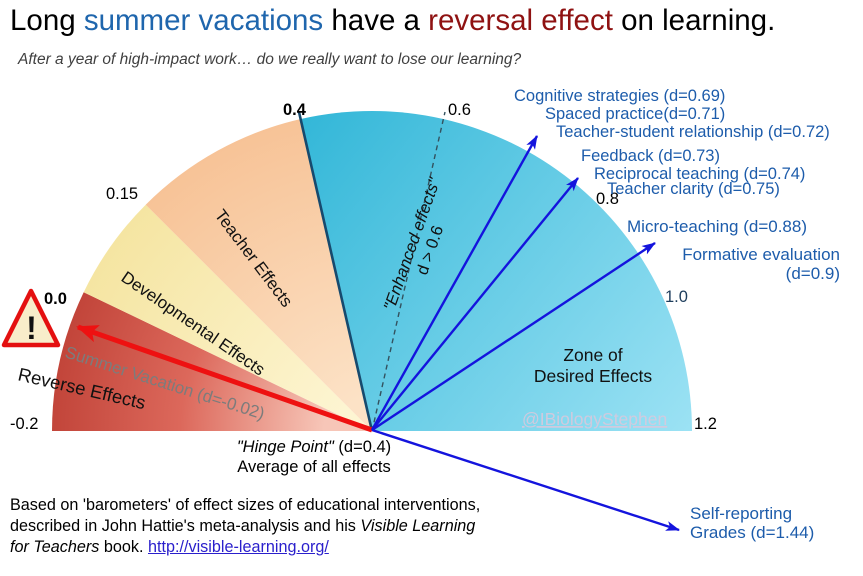  I want to click on sector-teacher-effects, so click(258, 275).